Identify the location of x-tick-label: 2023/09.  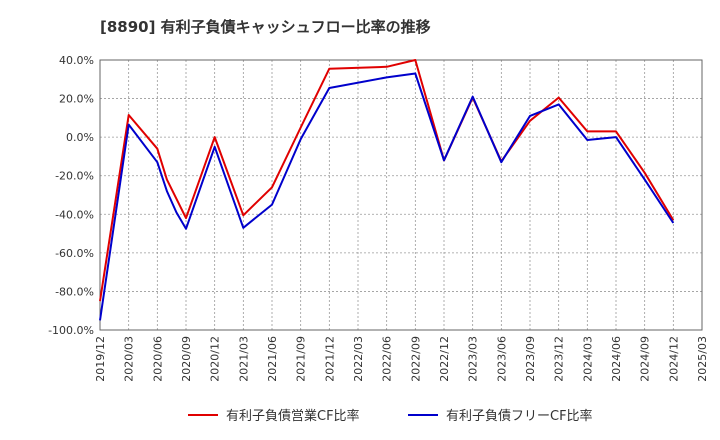
(530, 359).